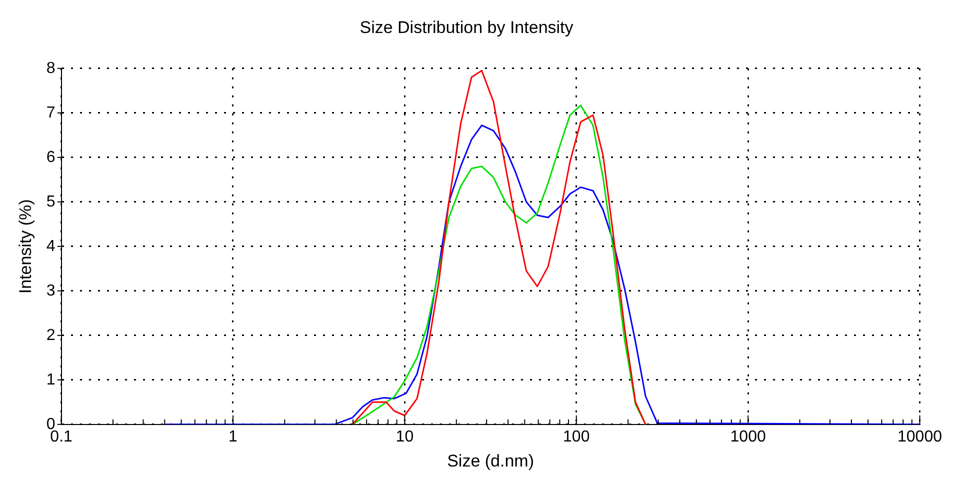  What do you see at coordinates (51, 68) in the screenshot?
I see `y-tick-label: 8` at bounding box center [51, 68].